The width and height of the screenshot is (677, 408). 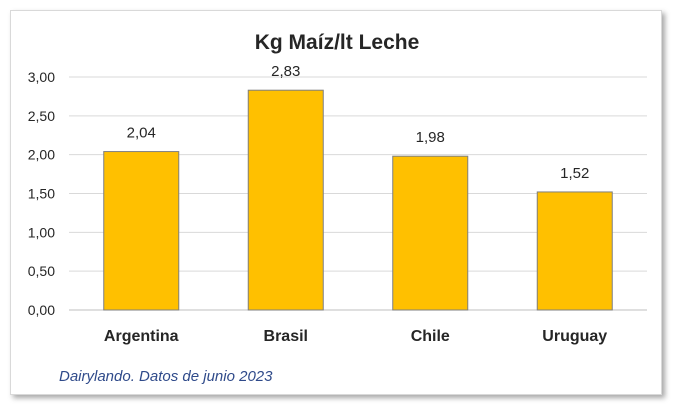 What do you see at coordinates (285, 200) in the screenshot?
I see `bar-brasil` at bounding box center [285, 200].